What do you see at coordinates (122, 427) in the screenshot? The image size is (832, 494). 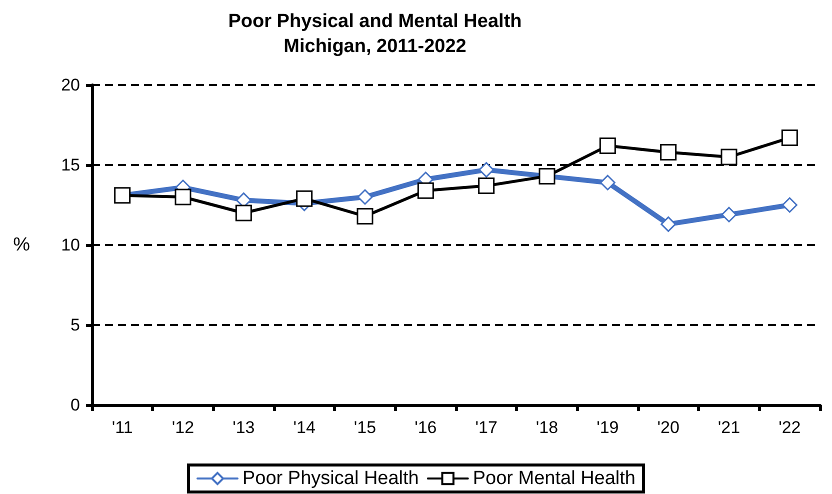 I see `x-tick-label: '11` at bounding box center [122, 427].